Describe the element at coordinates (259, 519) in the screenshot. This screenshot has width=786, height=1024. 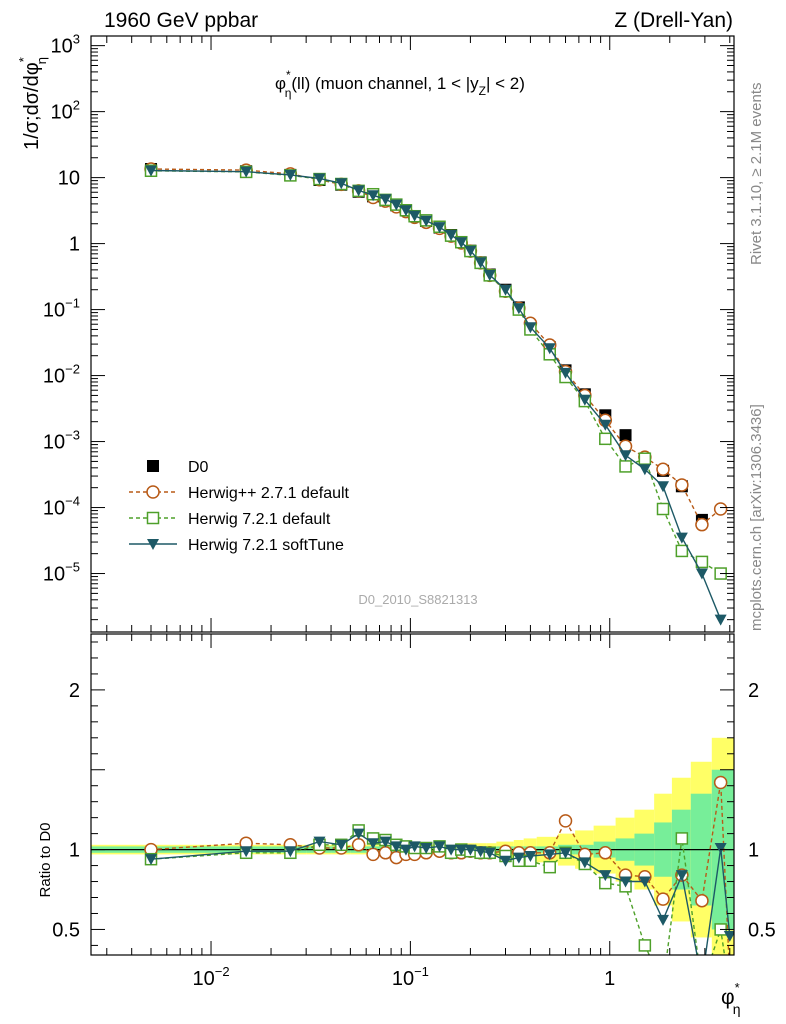
I see `legend-label: Herwig 7.2.1 default` at that location.